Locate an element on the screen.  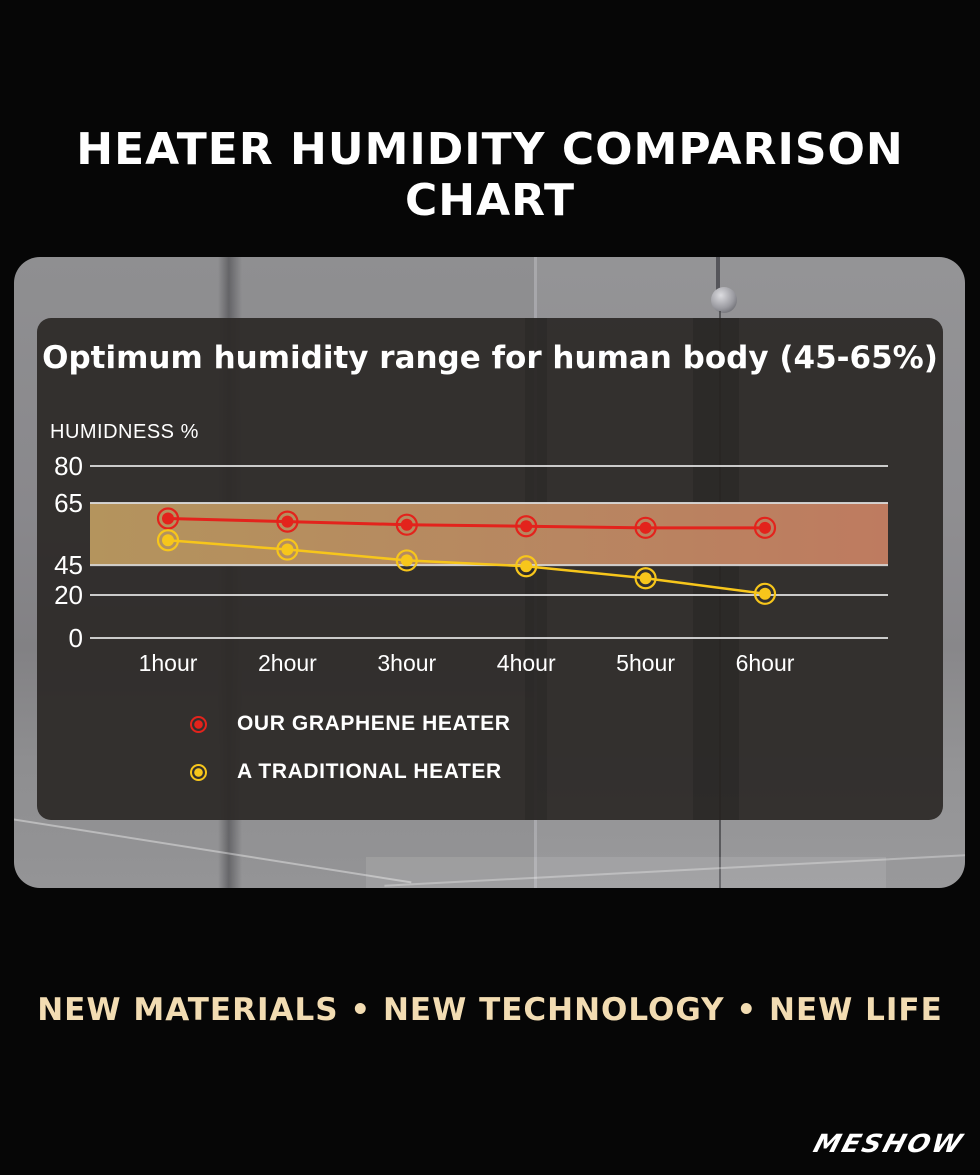
legend-label: OUR GRAPHENE HEATER is located at coordinates (374, 723).